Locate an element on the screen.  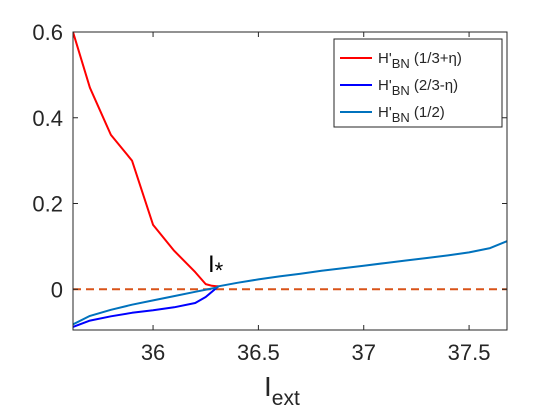
y-tick-label: 0.6 is located at coordinates (47, 32).